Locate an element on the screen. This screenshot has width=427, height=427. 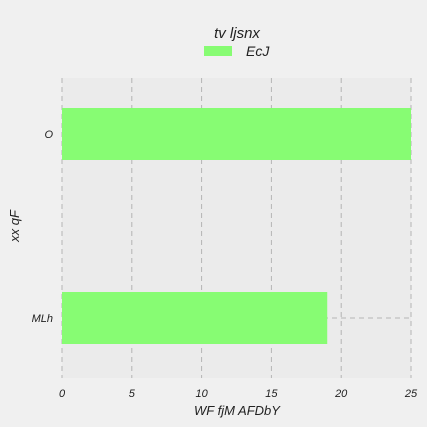
legend: EcJ is located at coordinates (237, 51).